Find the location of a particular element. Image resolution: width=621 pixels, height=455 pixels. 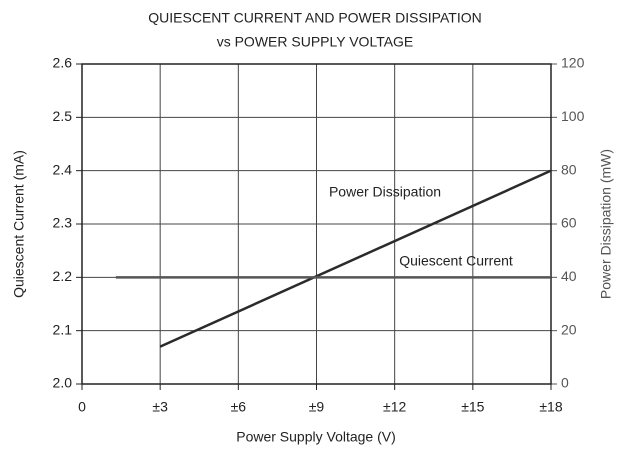

y-tick-label: 2.0 is located at coordinates (63, 383).